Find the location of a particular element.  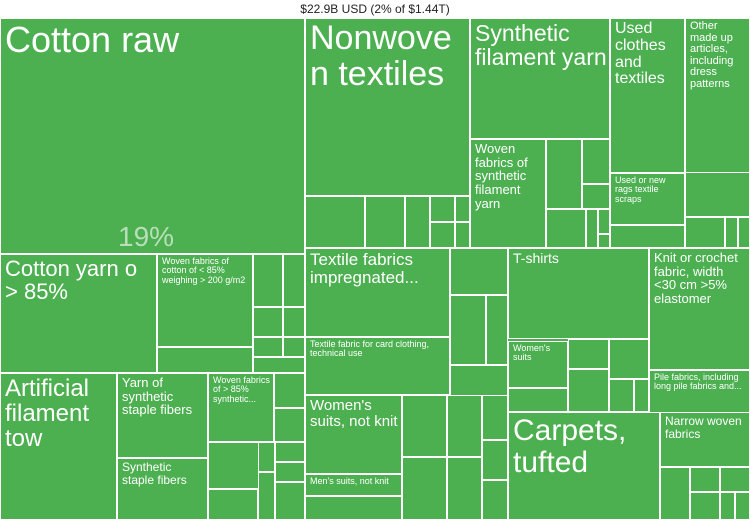

treemap-cell: Woven fabrics of synthetic filament yarn is located at coordinates (508, 193).